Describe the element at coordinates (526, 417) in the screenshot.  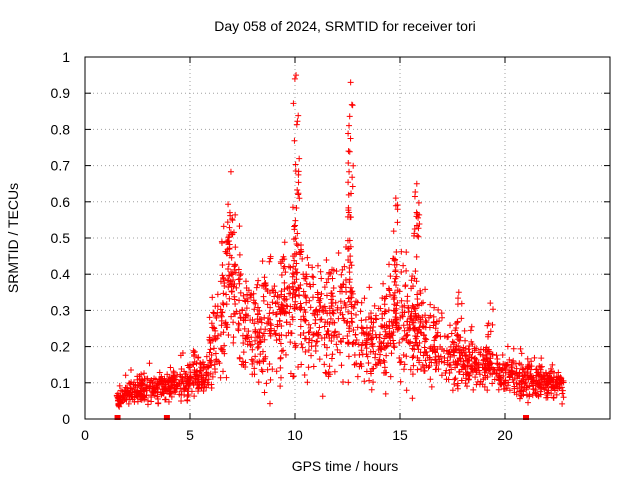
I see `gap-marker` at that location.